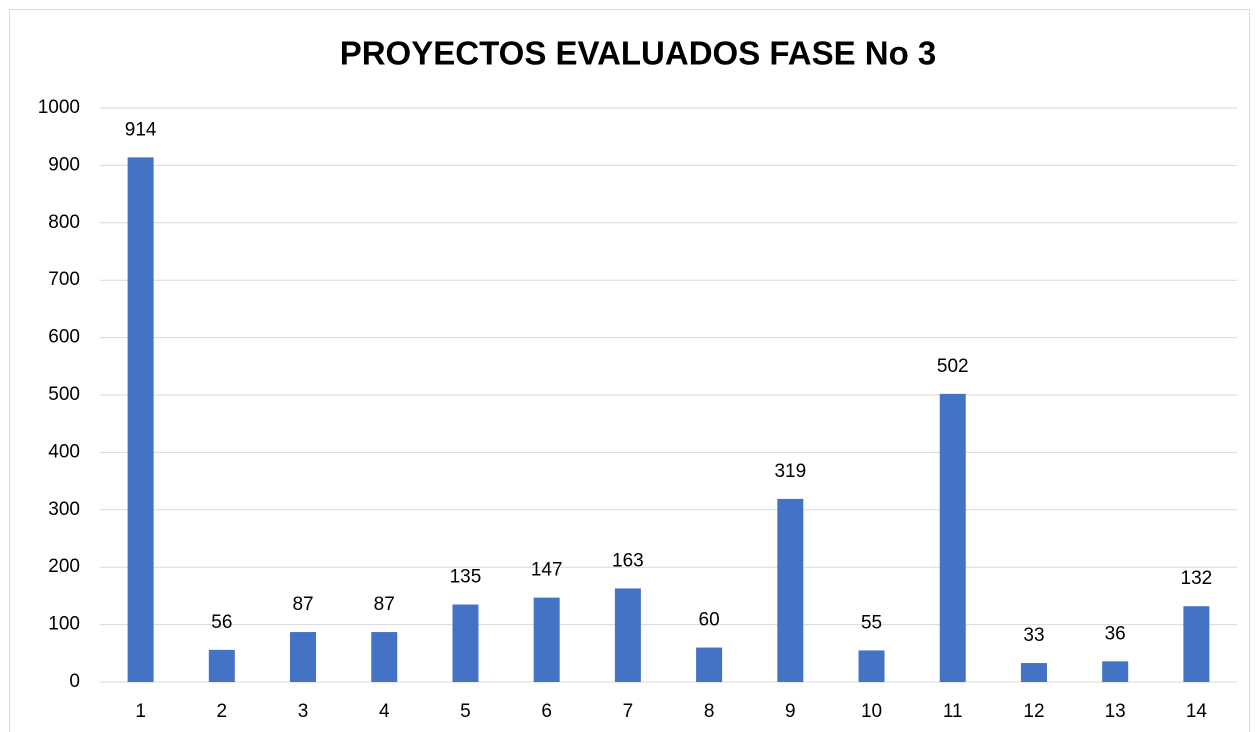 The width and height of the screenshot is (1256, 732). I want to click on y-tick-label: 100, so click(64, 624).